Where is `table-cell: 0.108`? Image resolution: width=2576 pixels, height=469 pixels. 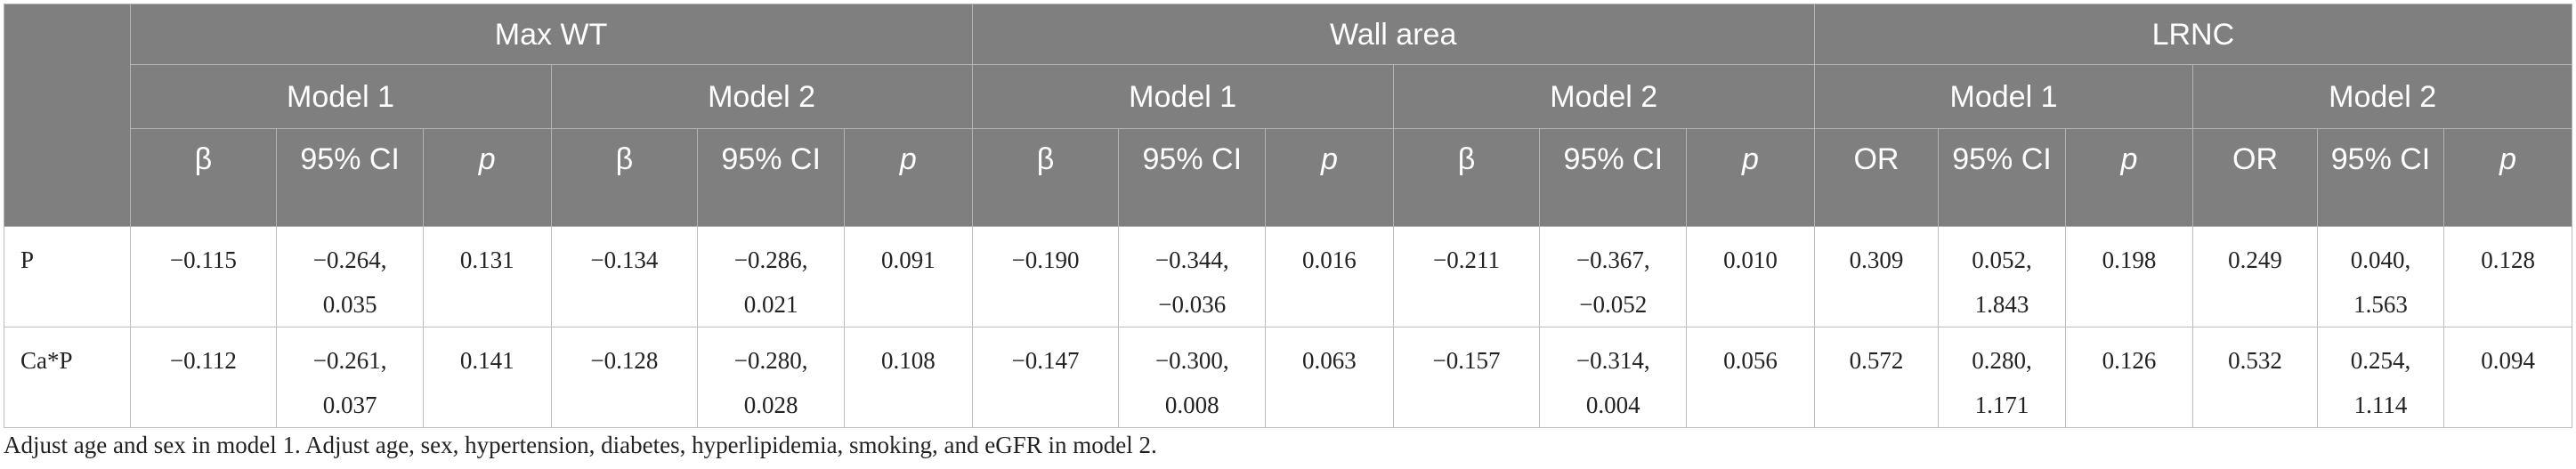
table-cell: 0.108 is located at coordinates (909, 377).